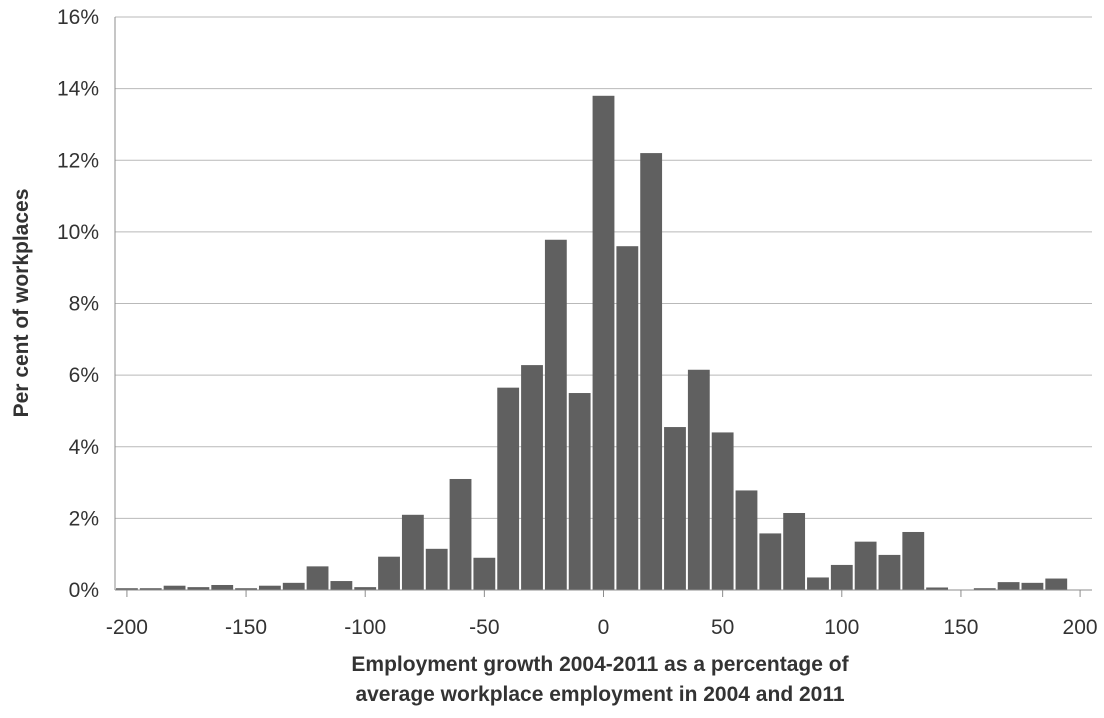 The height and width of the screenshot is (718, 1104). Describe the element at coordinates (484, 627) in the screenshot. I see `x-tick-label: -50` at that location.